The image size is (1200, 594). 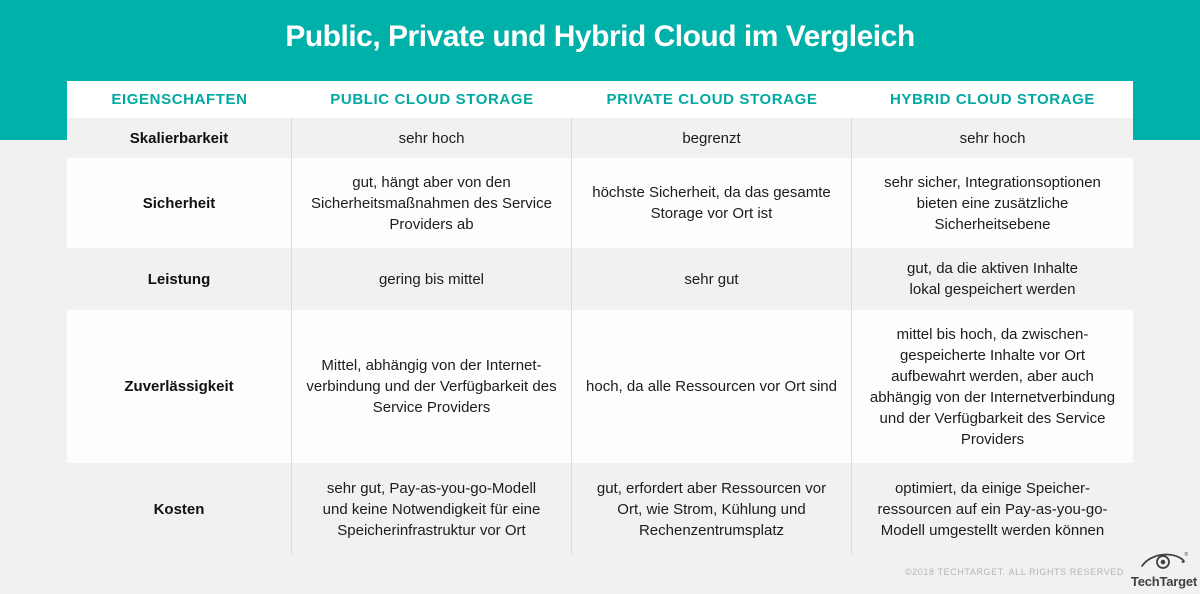 I want to click on techtarget-eye-icon: ®, so click(x=1164, y=562).